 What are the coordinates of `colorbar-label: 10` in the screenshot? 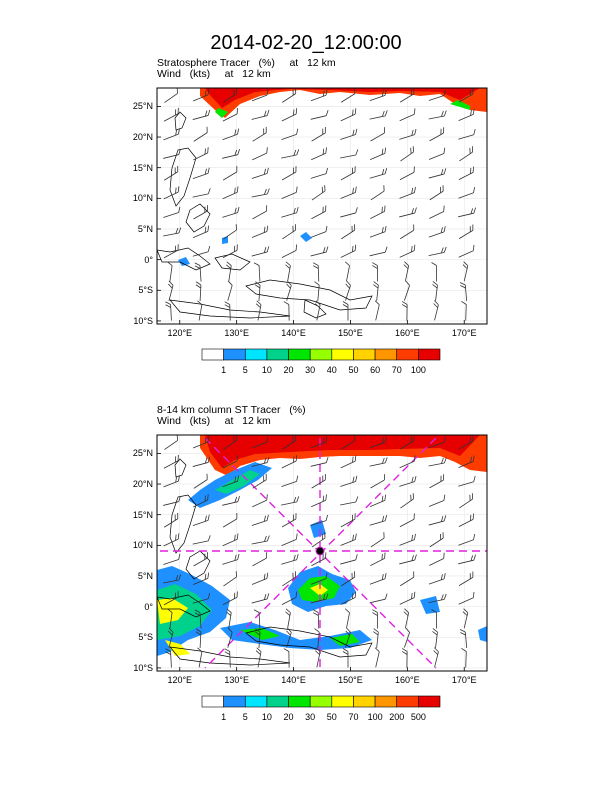 It's located at (266, 370).